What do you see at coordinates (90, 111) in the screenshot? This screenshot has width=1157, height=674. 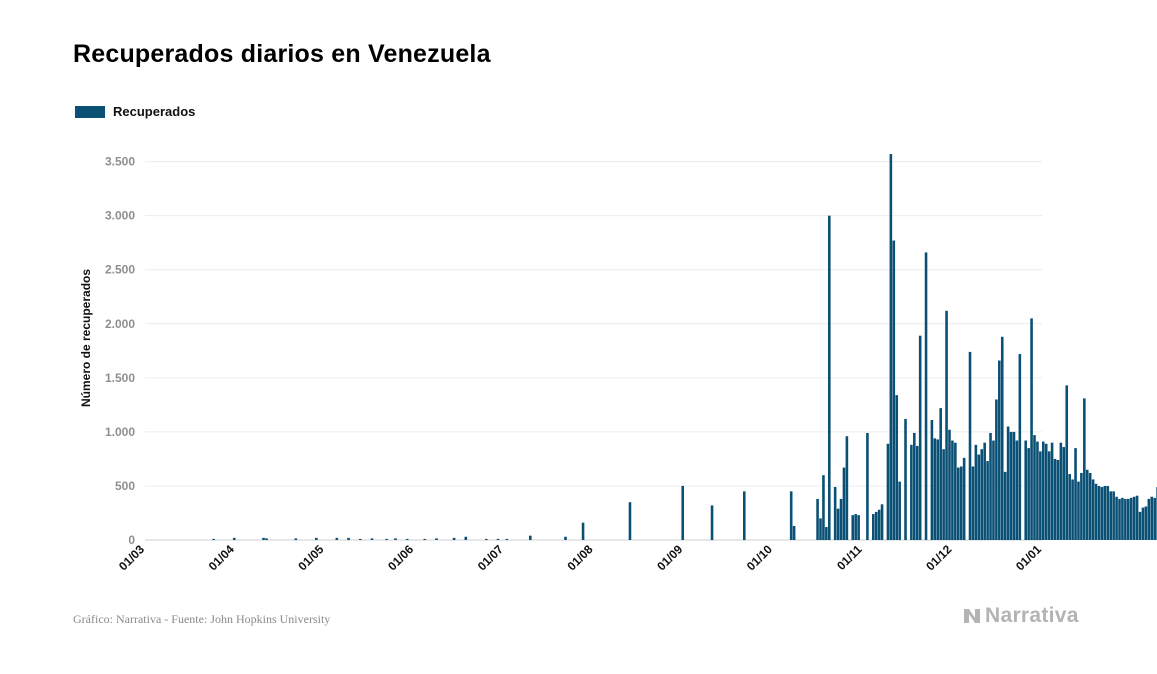 I see `legend-swatch` at bounding box center [90, 111].